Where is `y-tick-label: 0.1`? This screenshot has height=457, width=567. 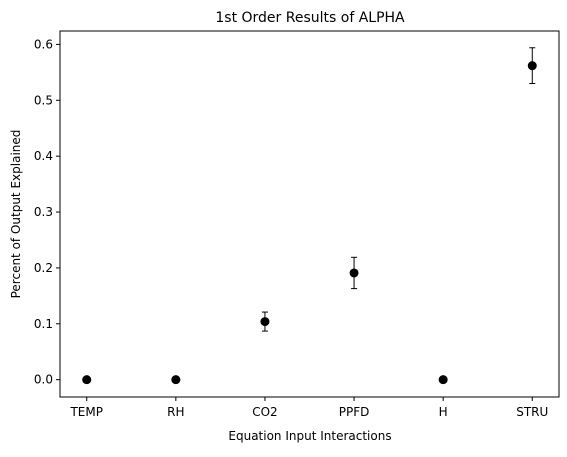
y-tick-label: 0.1 is located at coordinates (43, 324).